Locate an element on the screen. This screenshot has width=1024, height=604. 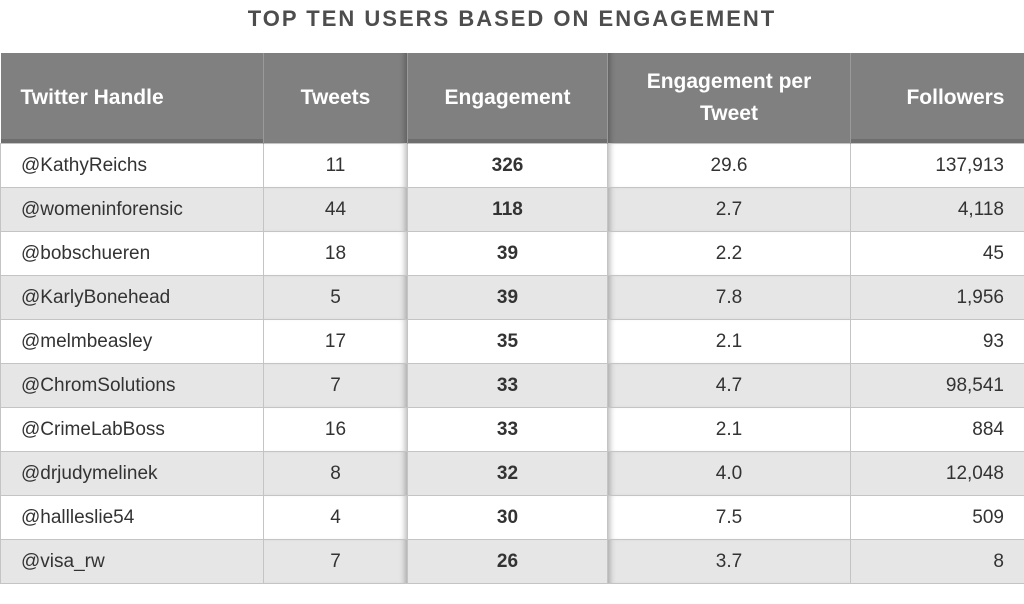
cell-followers: 93 is located at coordinates (937, 341).